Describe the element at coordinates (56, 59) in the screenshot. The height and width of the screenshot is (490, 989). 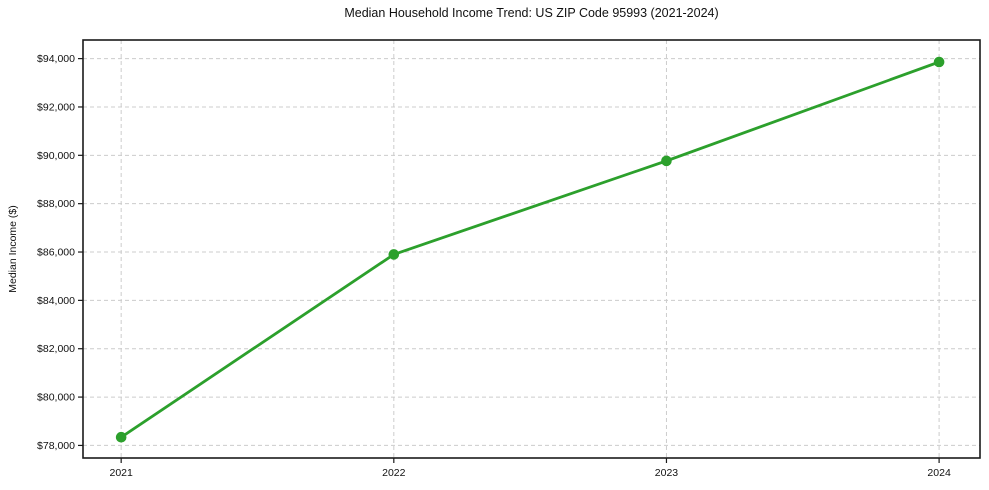
I see `y-tick-label: $94,000` at that location.